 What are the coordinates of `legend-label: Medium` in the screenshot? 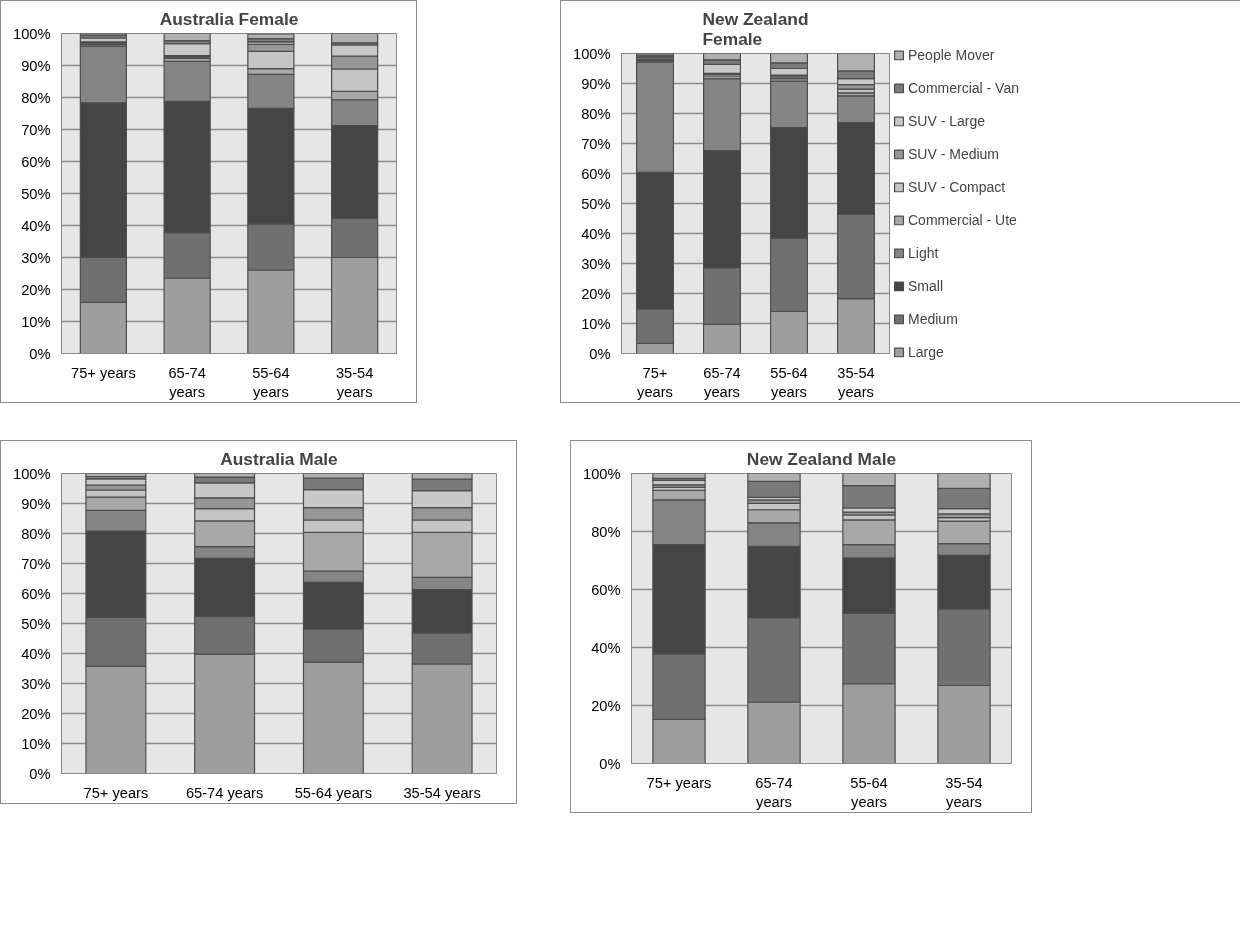 It's located at (933, 318).